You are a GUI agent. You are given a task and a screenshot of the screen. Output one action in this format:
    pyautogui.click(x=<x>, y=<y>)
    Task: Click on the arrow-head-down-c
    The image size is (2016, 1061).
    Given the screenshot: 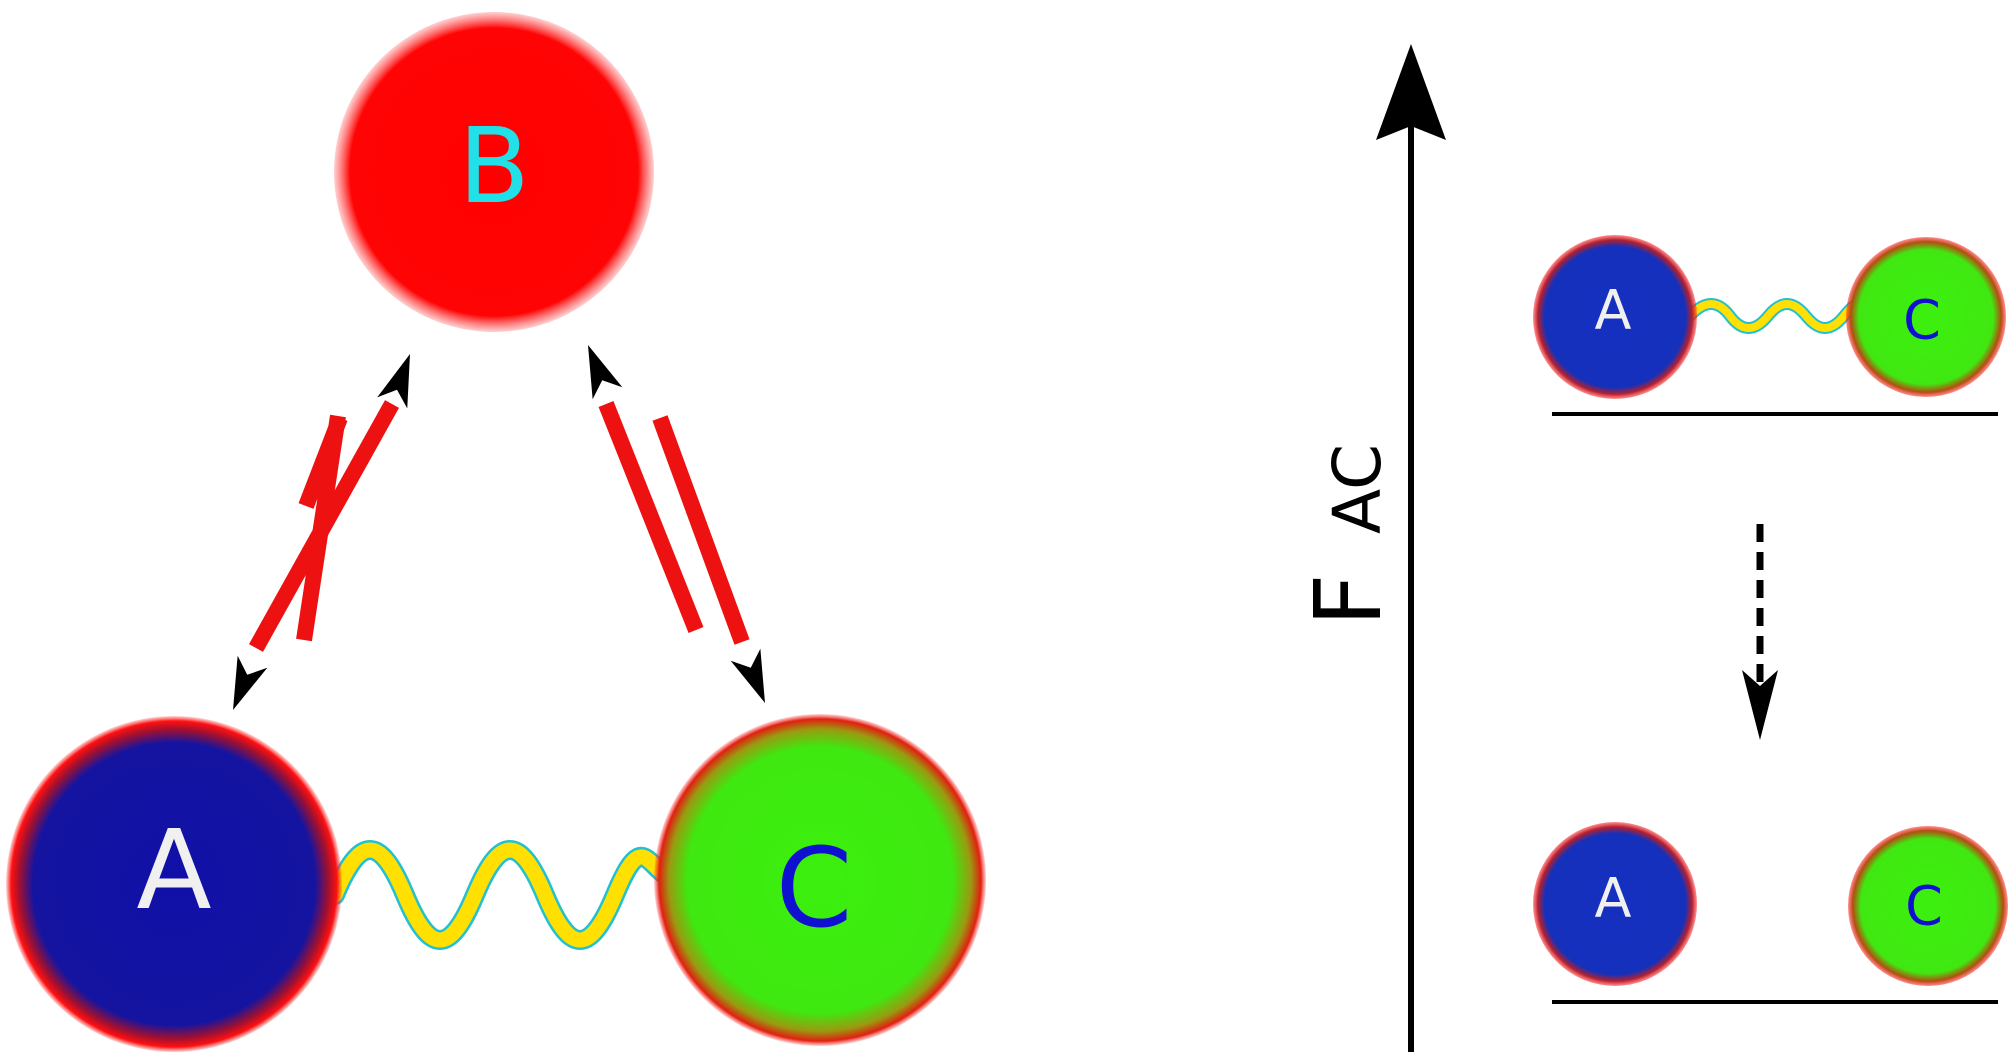 What is the action you would take?
    pyautogui.click(x=747, y=675)
    